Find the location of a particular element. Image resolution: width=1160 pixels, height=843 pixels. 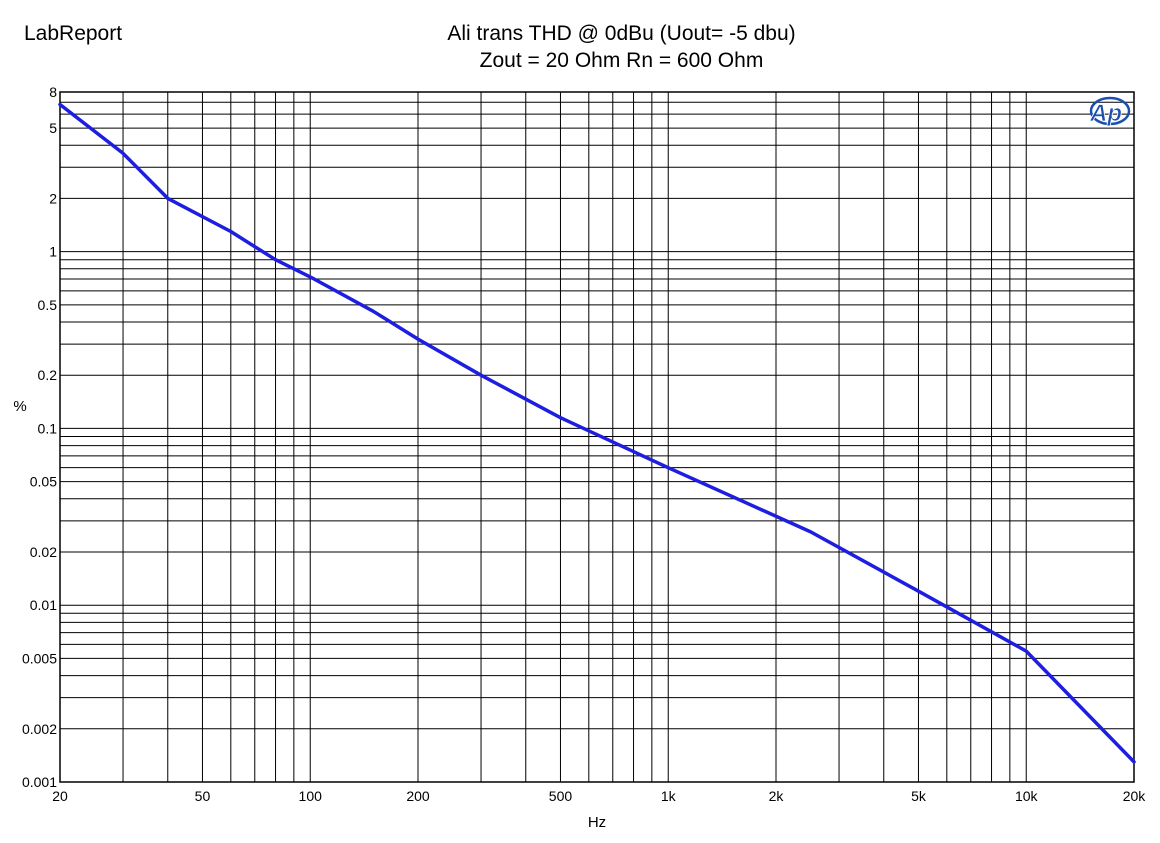

x-tick-label: 100 is located at coordinates (311, 796).